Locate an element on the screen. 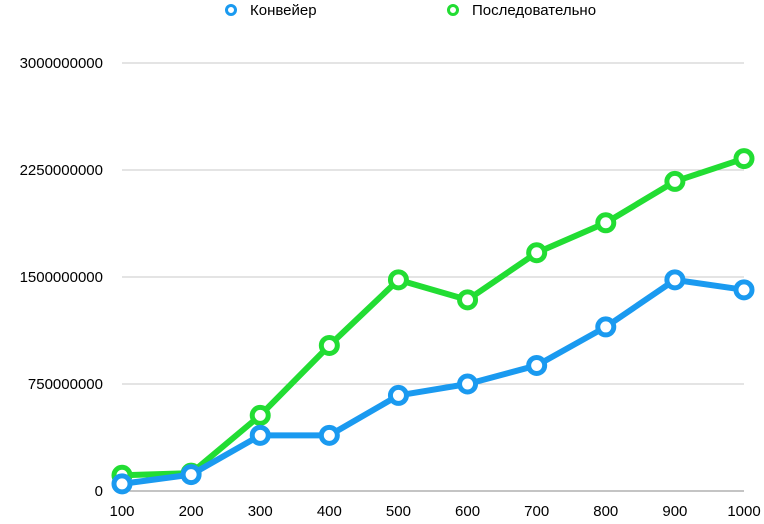 This screenshot has height=524, width=764. legend: Конвейер Последовательно is located at coordinates (410, 10).